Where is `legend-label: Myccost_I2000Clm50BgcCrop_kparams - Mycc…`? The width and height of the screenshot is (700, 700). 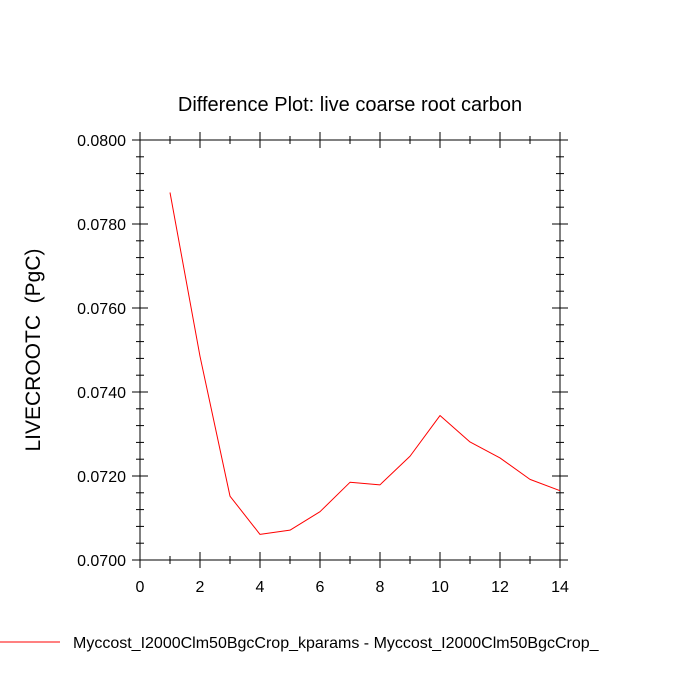 legend-label: Myccost_I2000Clm50BgcCrop_kparams - Mycc… is located at coordinates (336, 643).